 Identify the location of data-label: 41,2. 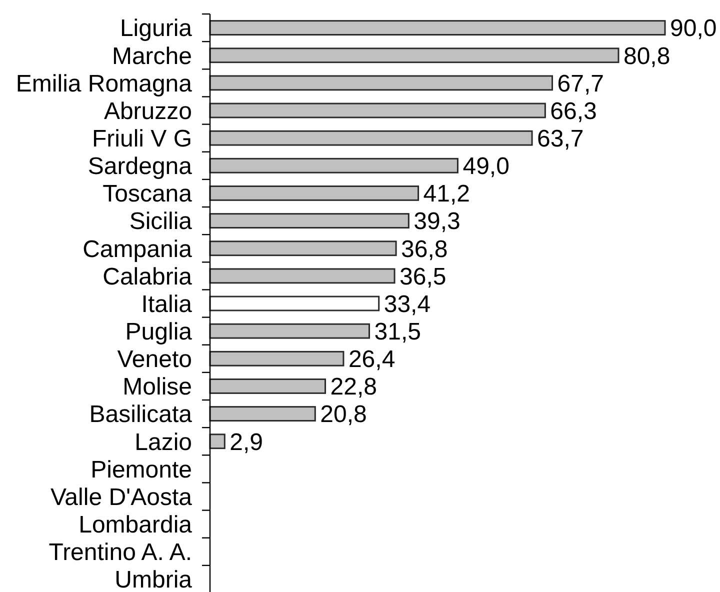
(446, 194).